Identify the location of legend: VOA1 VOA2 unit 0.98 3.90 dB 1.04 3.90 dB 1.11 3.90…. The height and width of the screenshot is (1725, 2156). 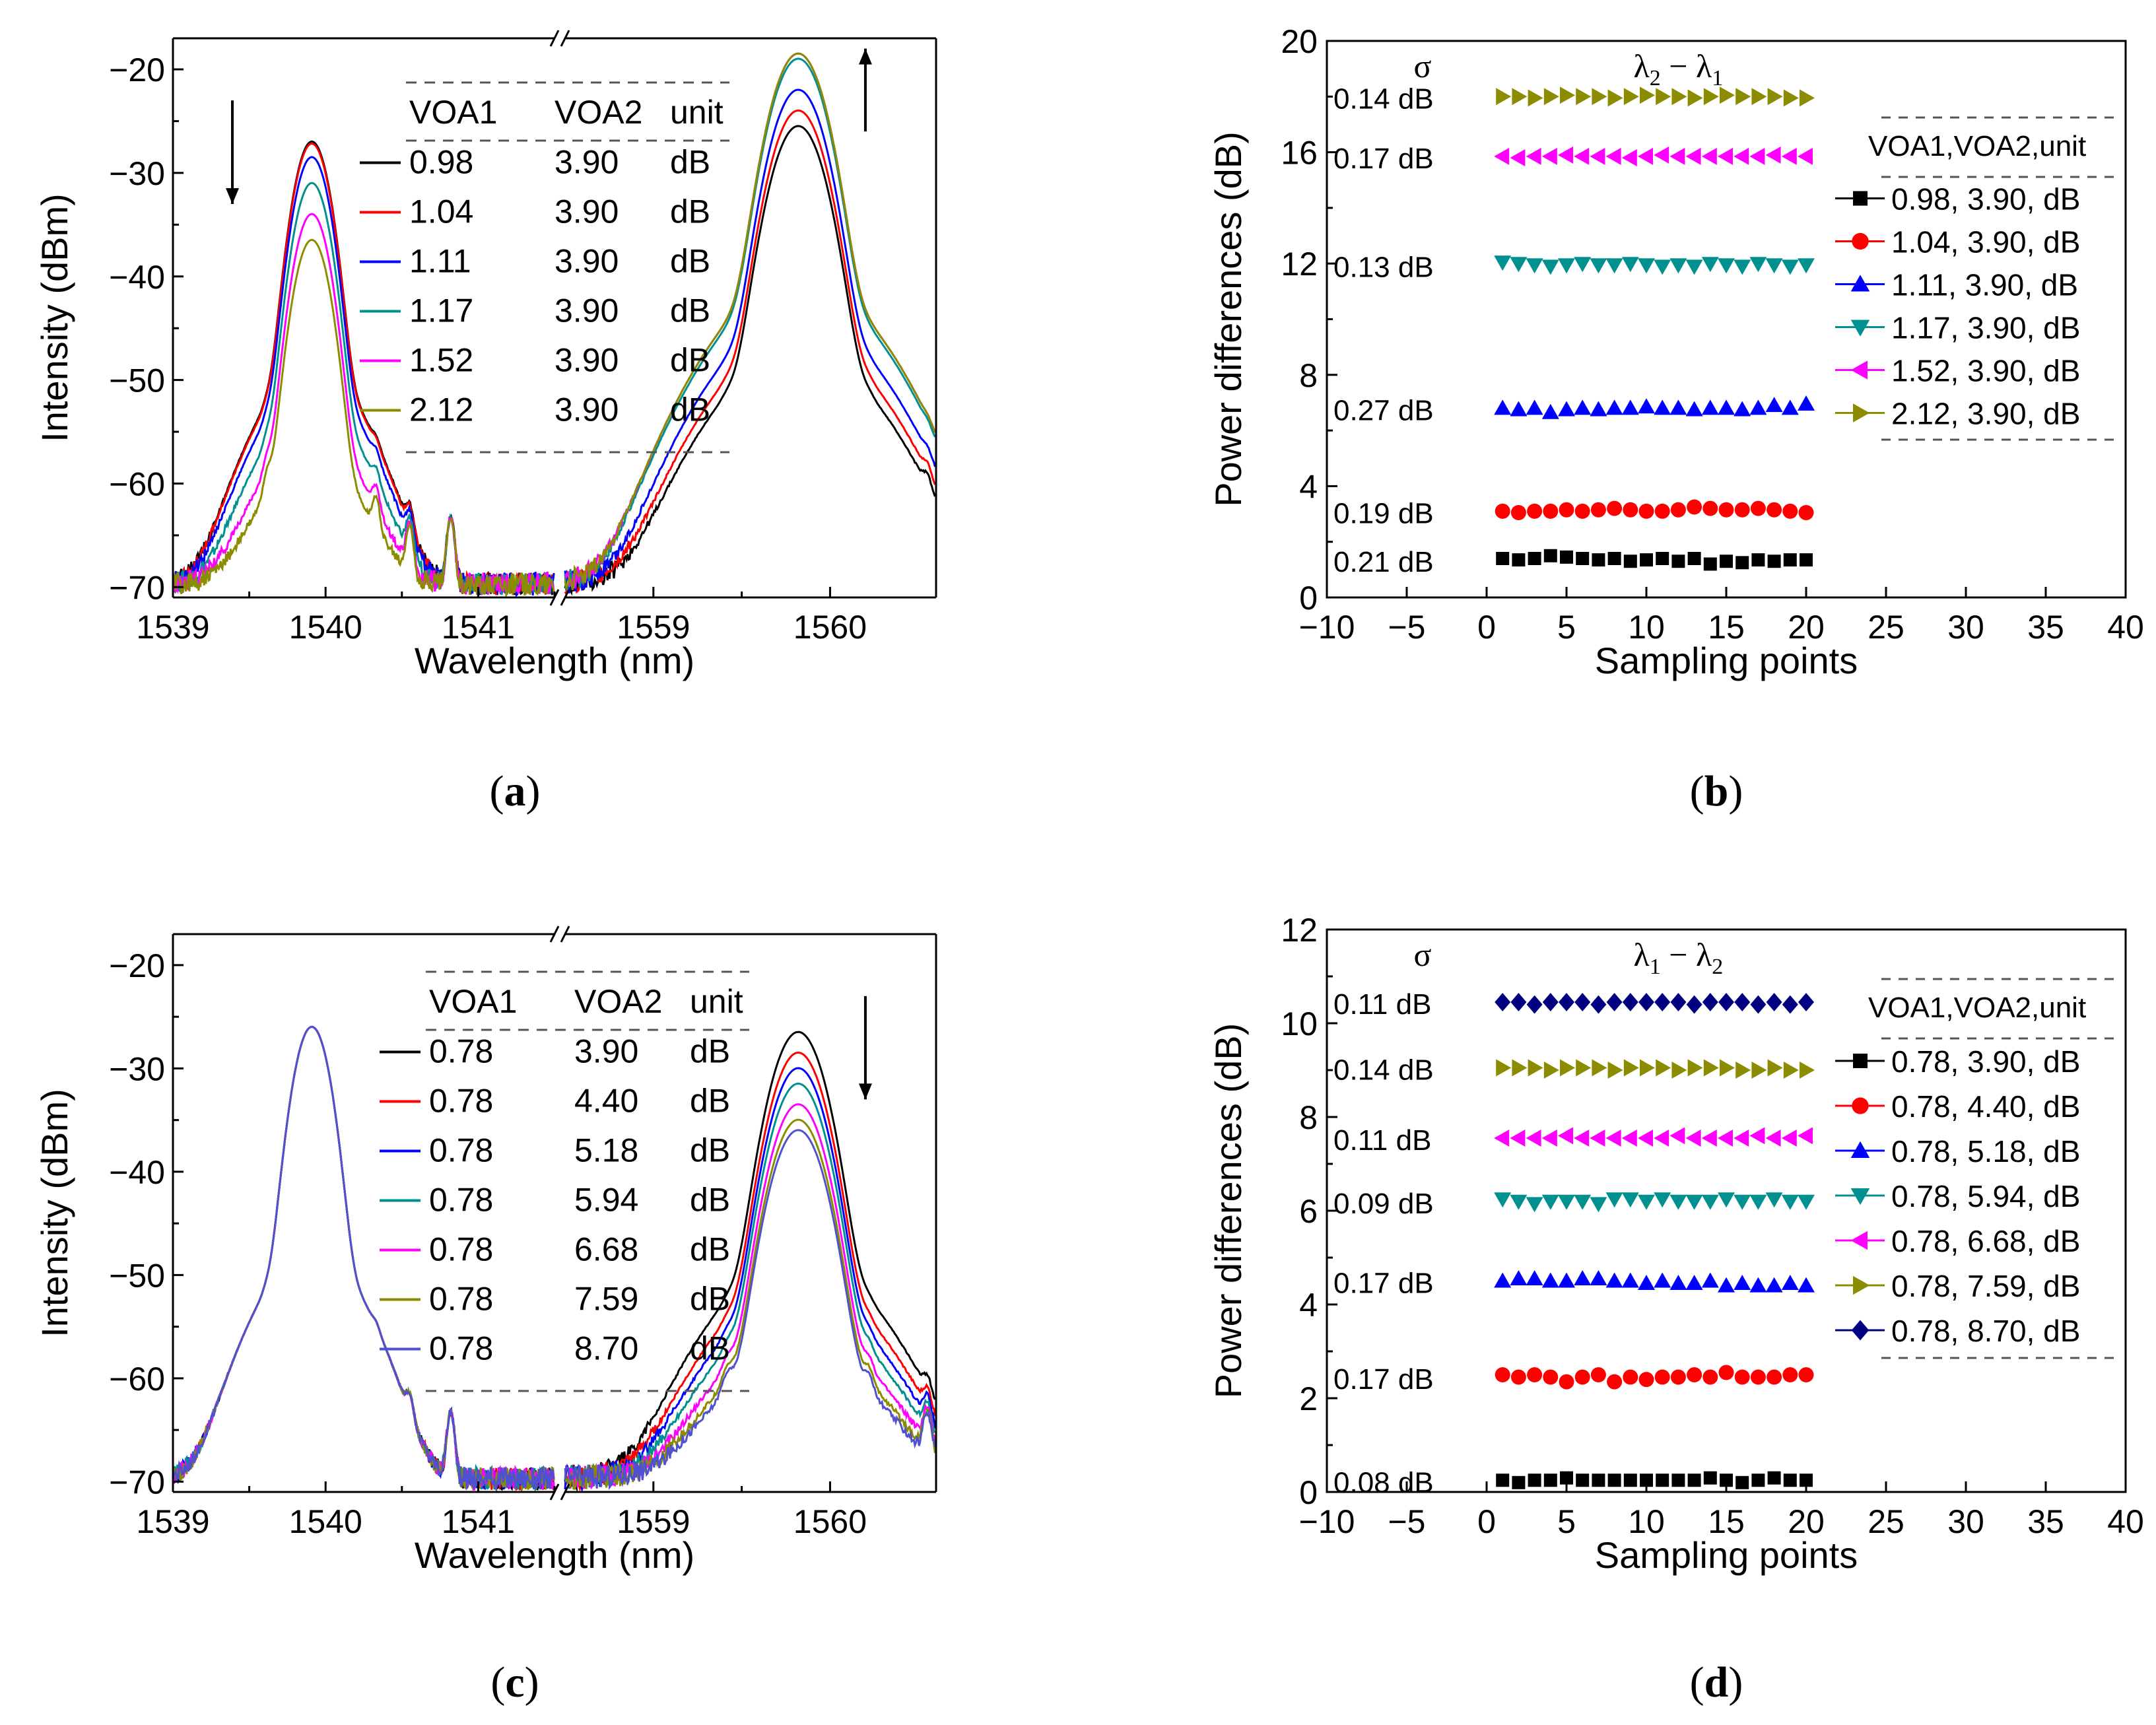
(544, 268).